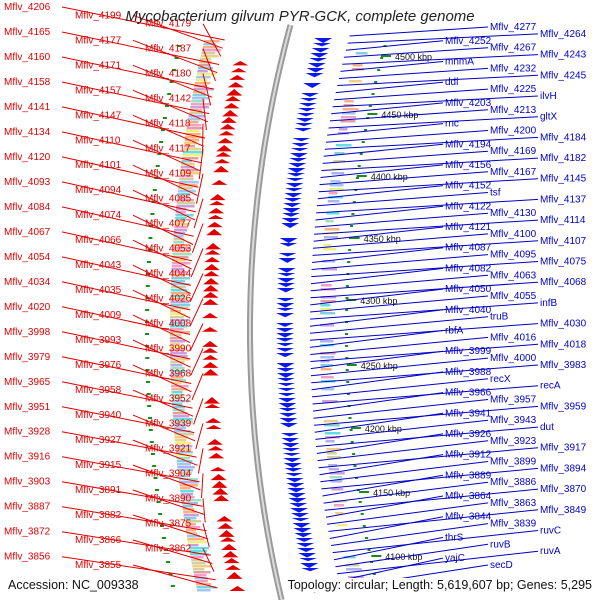  What do you see at coordinates (501, 565) in the screenshot?
I see `right-gene-label: secD` at bounding box center [501, 565].